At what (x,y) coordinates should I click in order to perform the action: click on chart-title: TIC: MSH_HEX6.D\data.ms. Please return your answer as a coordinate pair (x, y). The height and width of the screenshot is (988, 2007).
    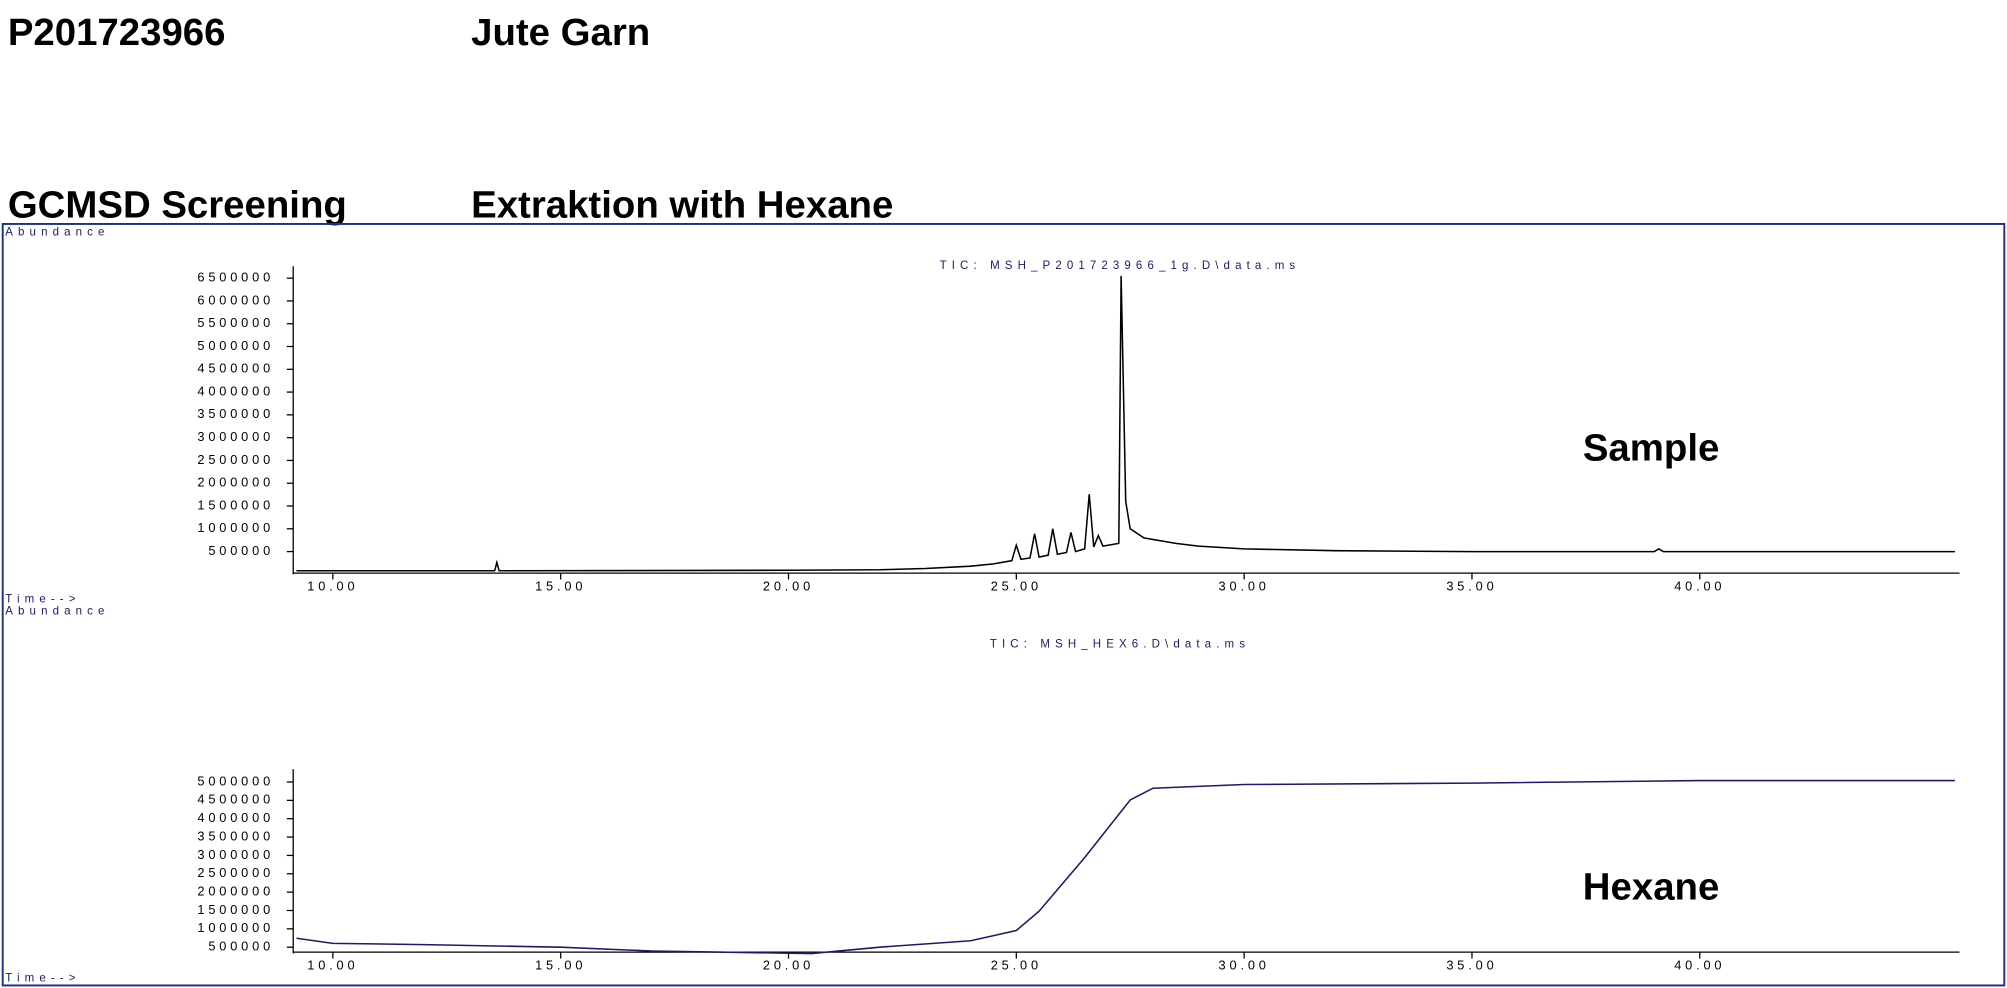
    Looking at the image, I should click on (1120, 645).